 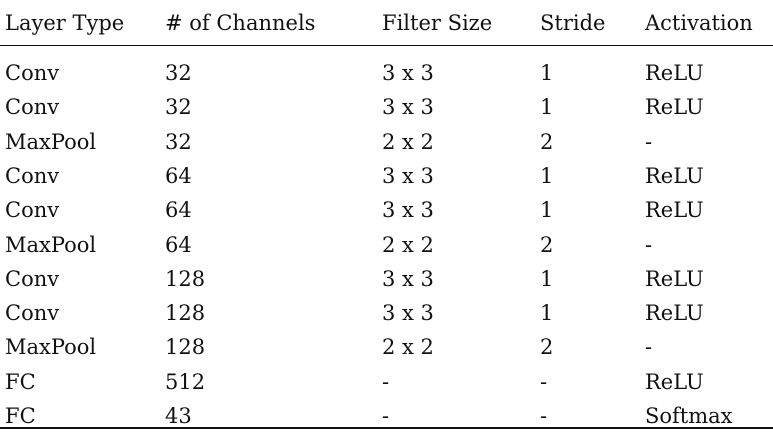 I want to click on header-layer-type: Layer Type, so click(x=65, y=23).